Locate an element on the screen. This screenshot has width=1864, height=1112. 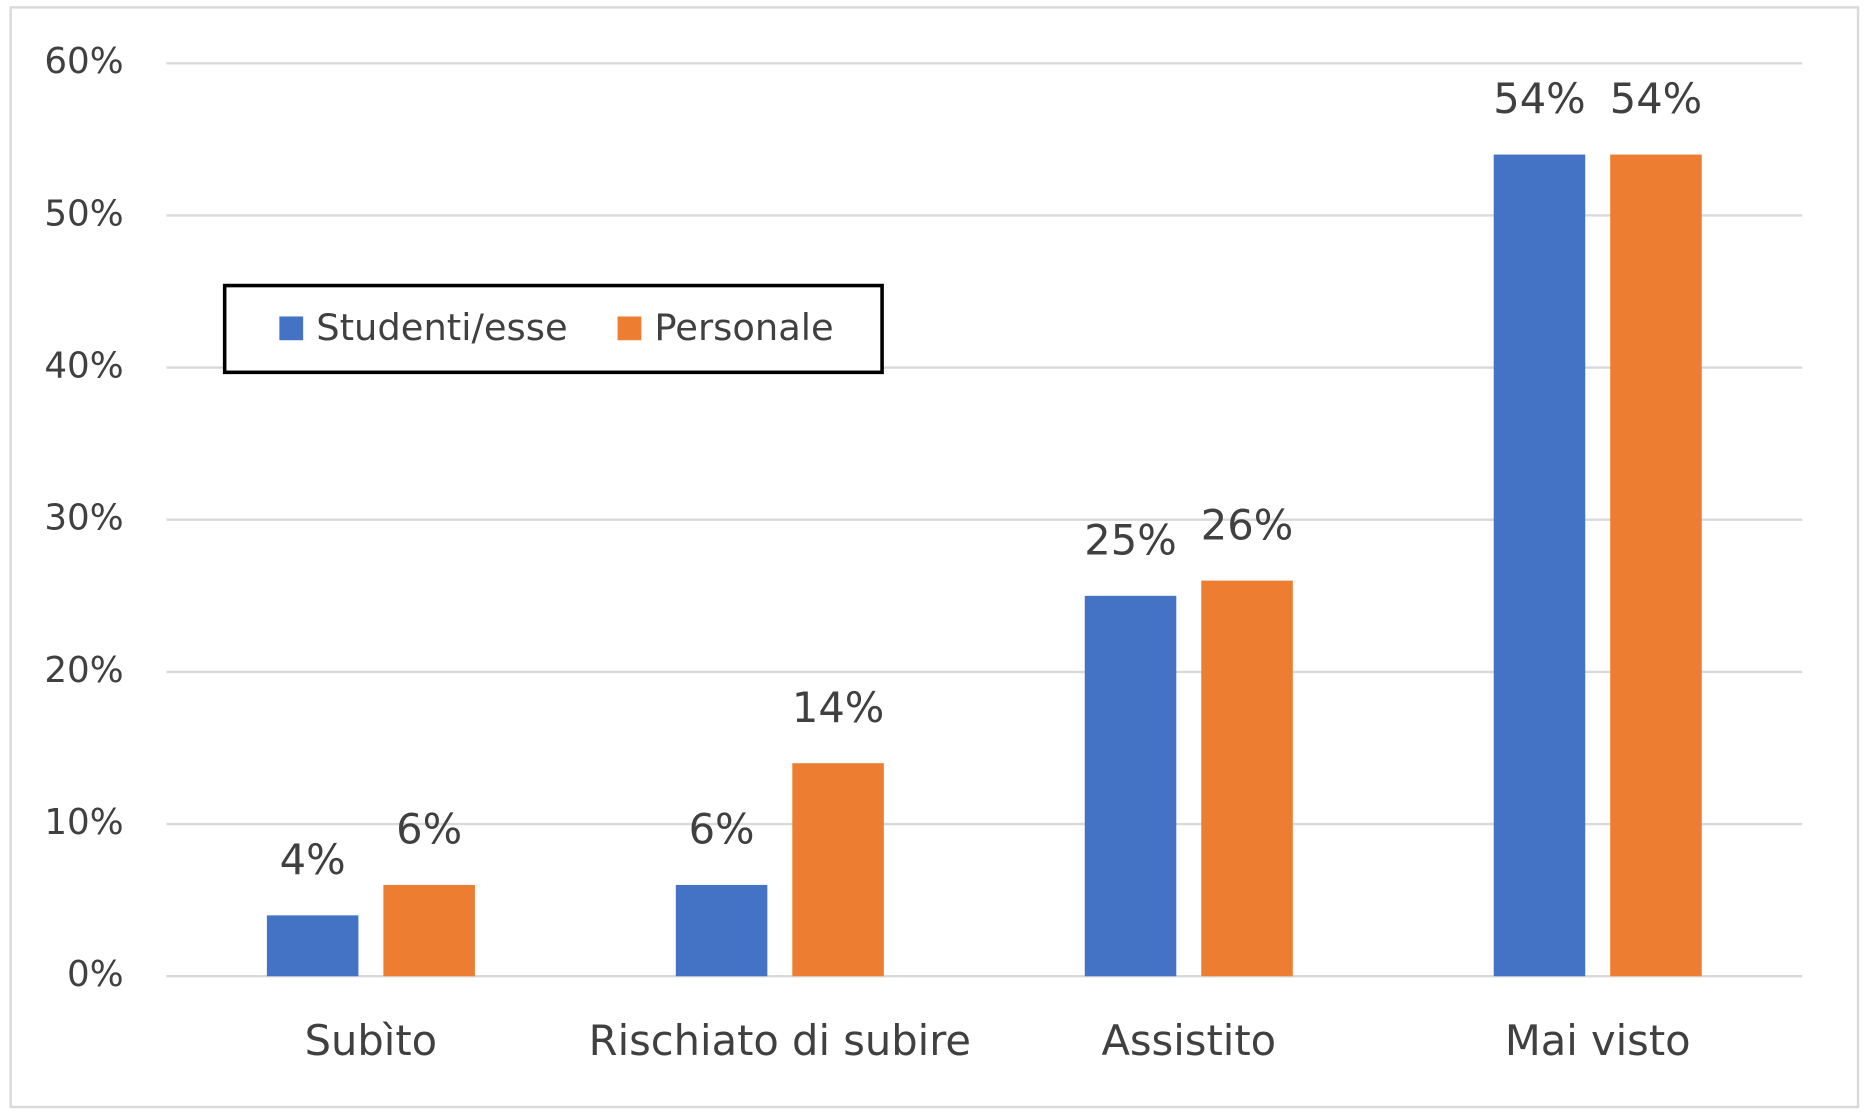
data-label: 14% is located at coordinates (838, 707).